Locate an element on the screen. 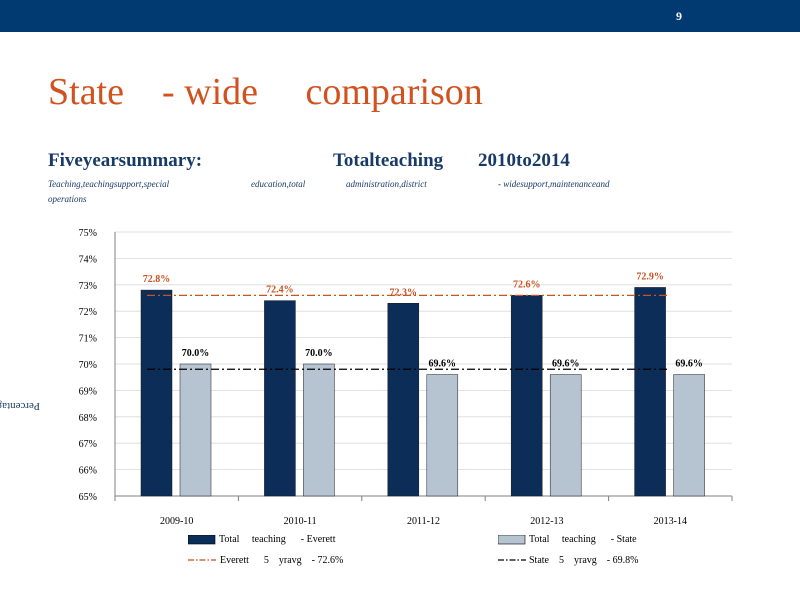  x-tick-label: 2012-13 is located at coordinates (546, 521).